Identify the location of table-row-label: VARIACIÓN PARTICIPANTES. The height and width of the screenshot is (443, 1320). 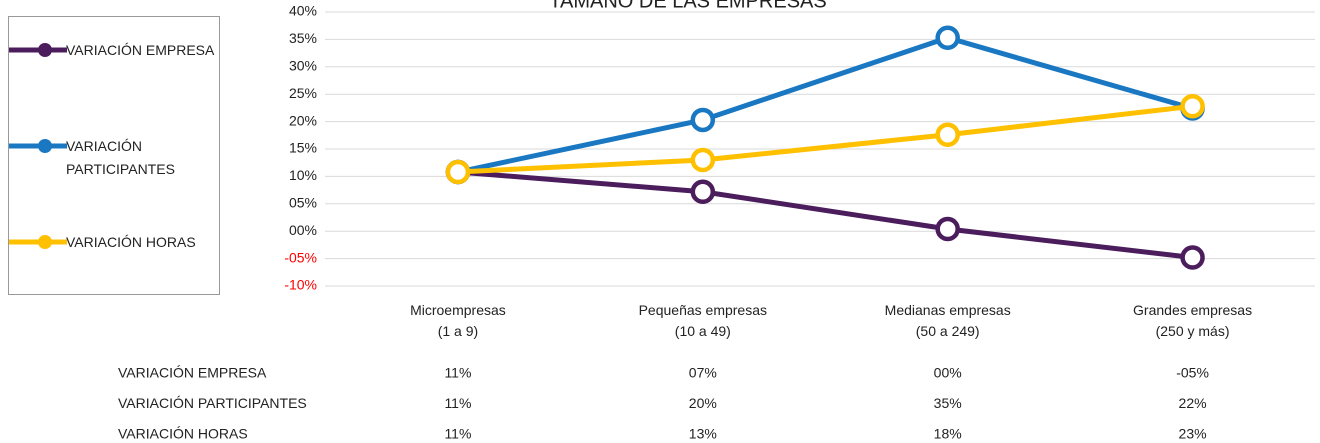
(212, 403).